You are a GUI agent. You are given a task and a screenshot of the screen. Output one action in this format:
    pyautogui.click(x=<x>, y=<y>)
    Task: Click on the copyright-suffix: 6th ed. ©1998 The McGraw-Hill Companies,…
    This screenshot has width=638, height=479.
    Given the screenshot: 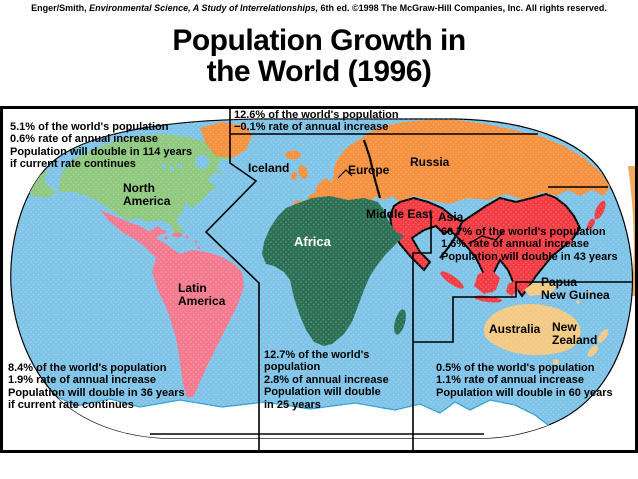 What is the action you would take?
    pyautogui.click(x=462, y=8)
    